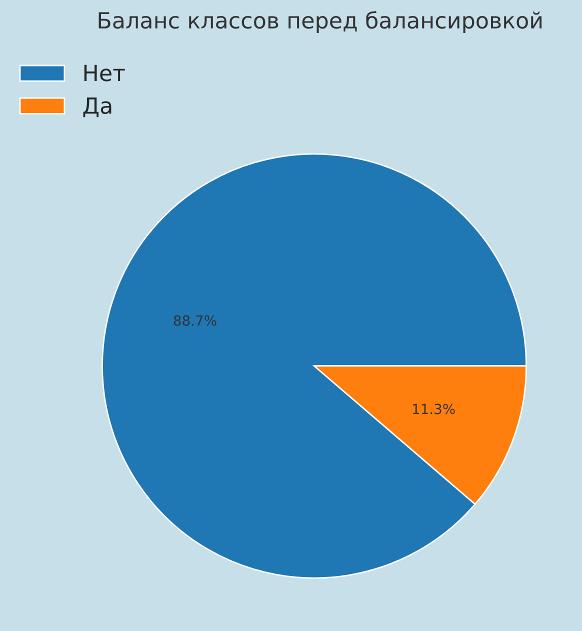  What do you see at coordinates (434, 409) in the screenshot?
I see `data-label: 11.3%` at bounding box center [434, 409].